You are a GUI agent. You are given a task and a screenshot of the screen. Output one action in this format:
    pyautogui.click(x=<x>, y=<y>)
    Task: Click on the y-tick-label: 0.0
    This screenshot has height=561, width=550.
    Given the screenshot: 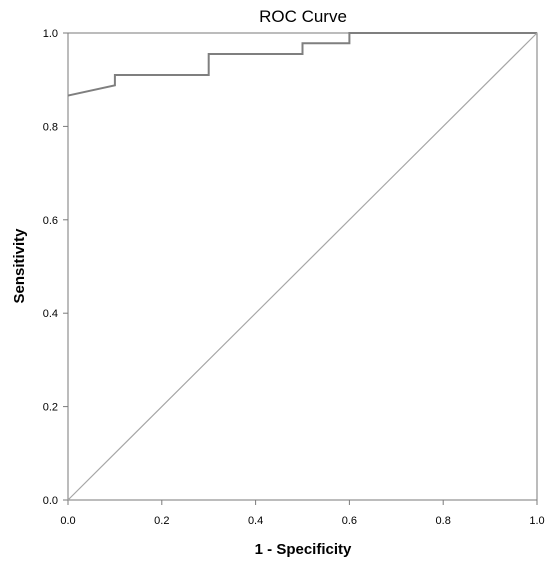 What is the action you would take?
    pyautogui.click(x=50, y=501)
    